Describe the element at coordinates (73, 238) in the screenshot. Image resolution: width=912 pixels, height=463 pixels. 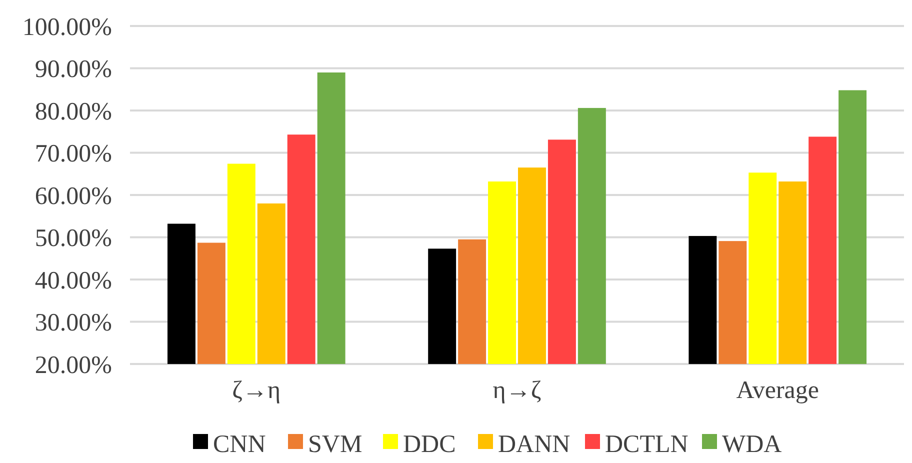
I see `y-tick-label: 50.00%` at that location.